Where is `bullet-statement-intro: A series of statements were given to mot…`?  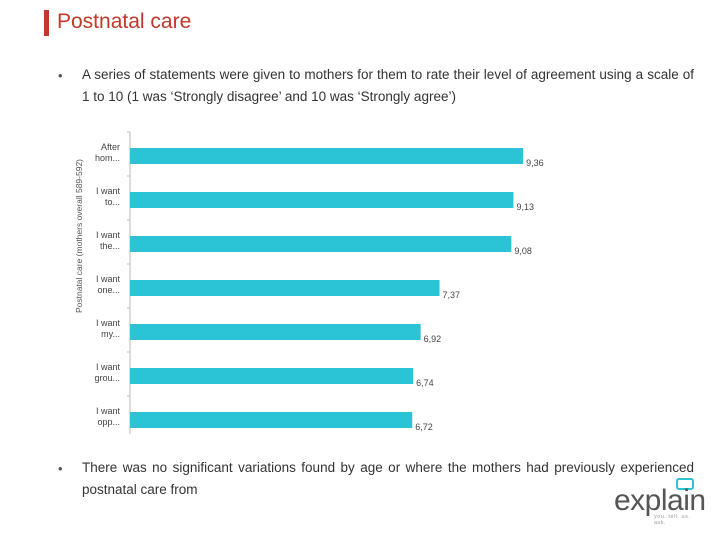 bullet-statement-intro: A series of statements were given to mot… is located at coordinates (388, 85).